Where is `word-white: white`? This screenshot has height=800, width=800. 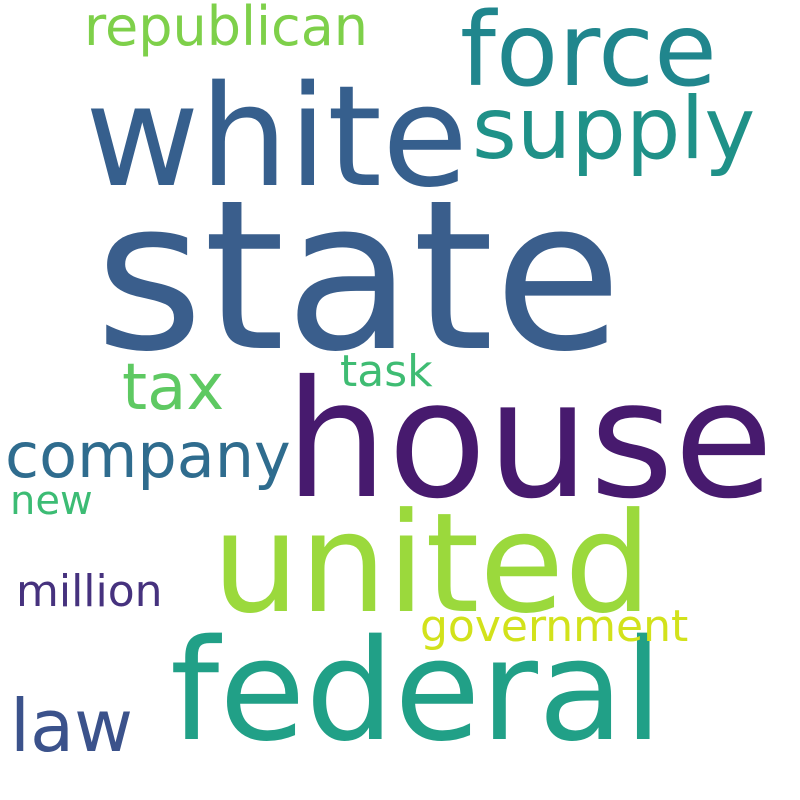
word-white: white is located at coordinates (277, 137).